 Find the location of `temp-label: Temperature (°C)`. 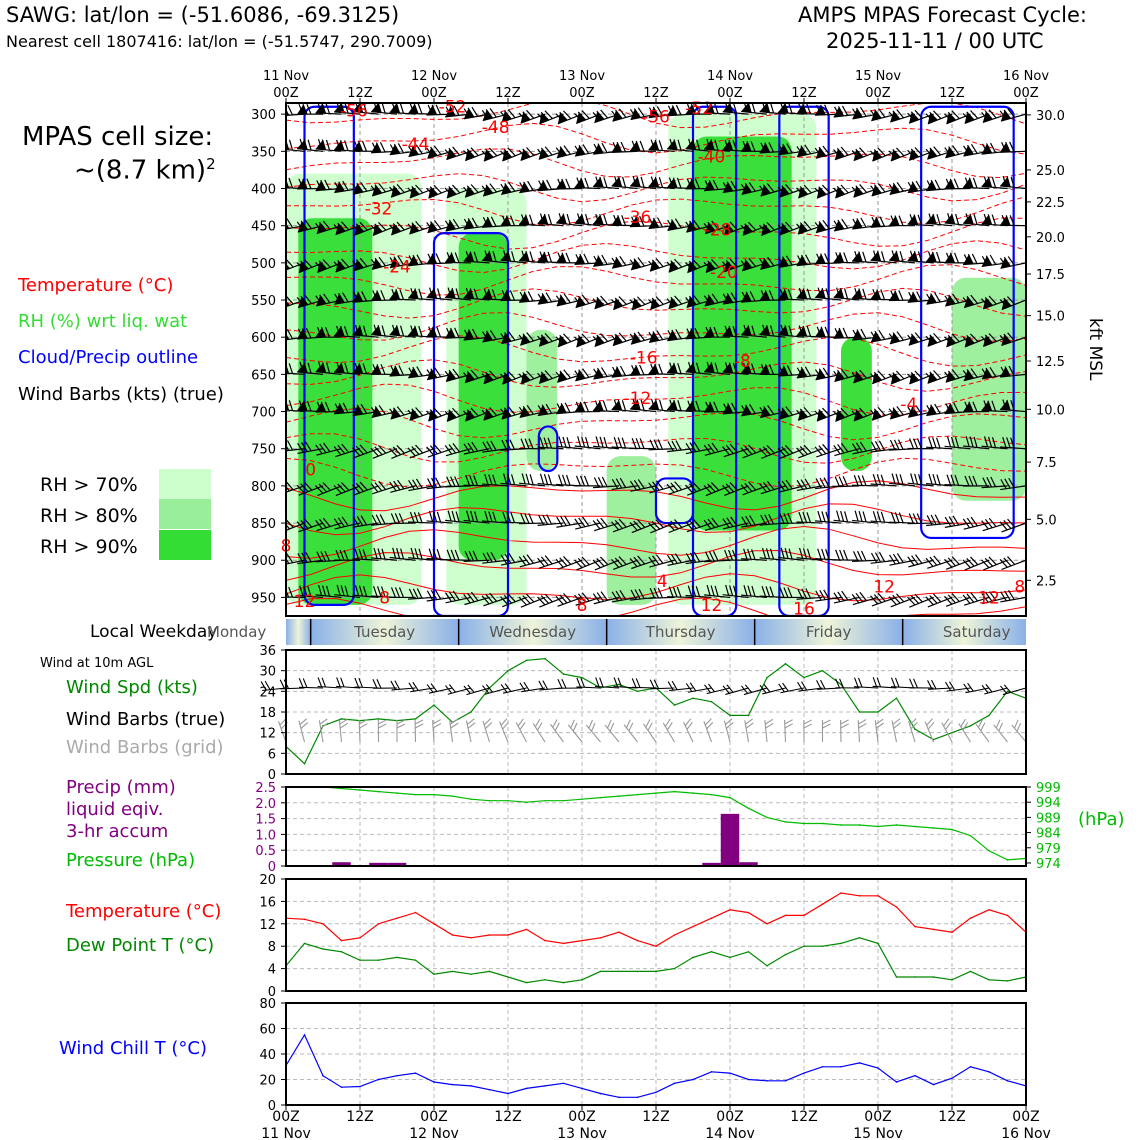

temp-label: Temperature (°C) is located at coordinates (144, 911).